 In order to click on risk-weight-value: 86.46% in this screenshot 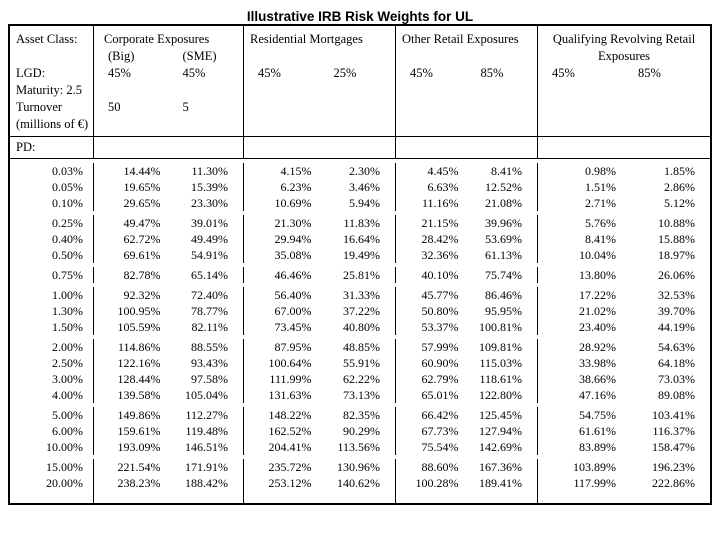, I will do `click(503, 295)`.